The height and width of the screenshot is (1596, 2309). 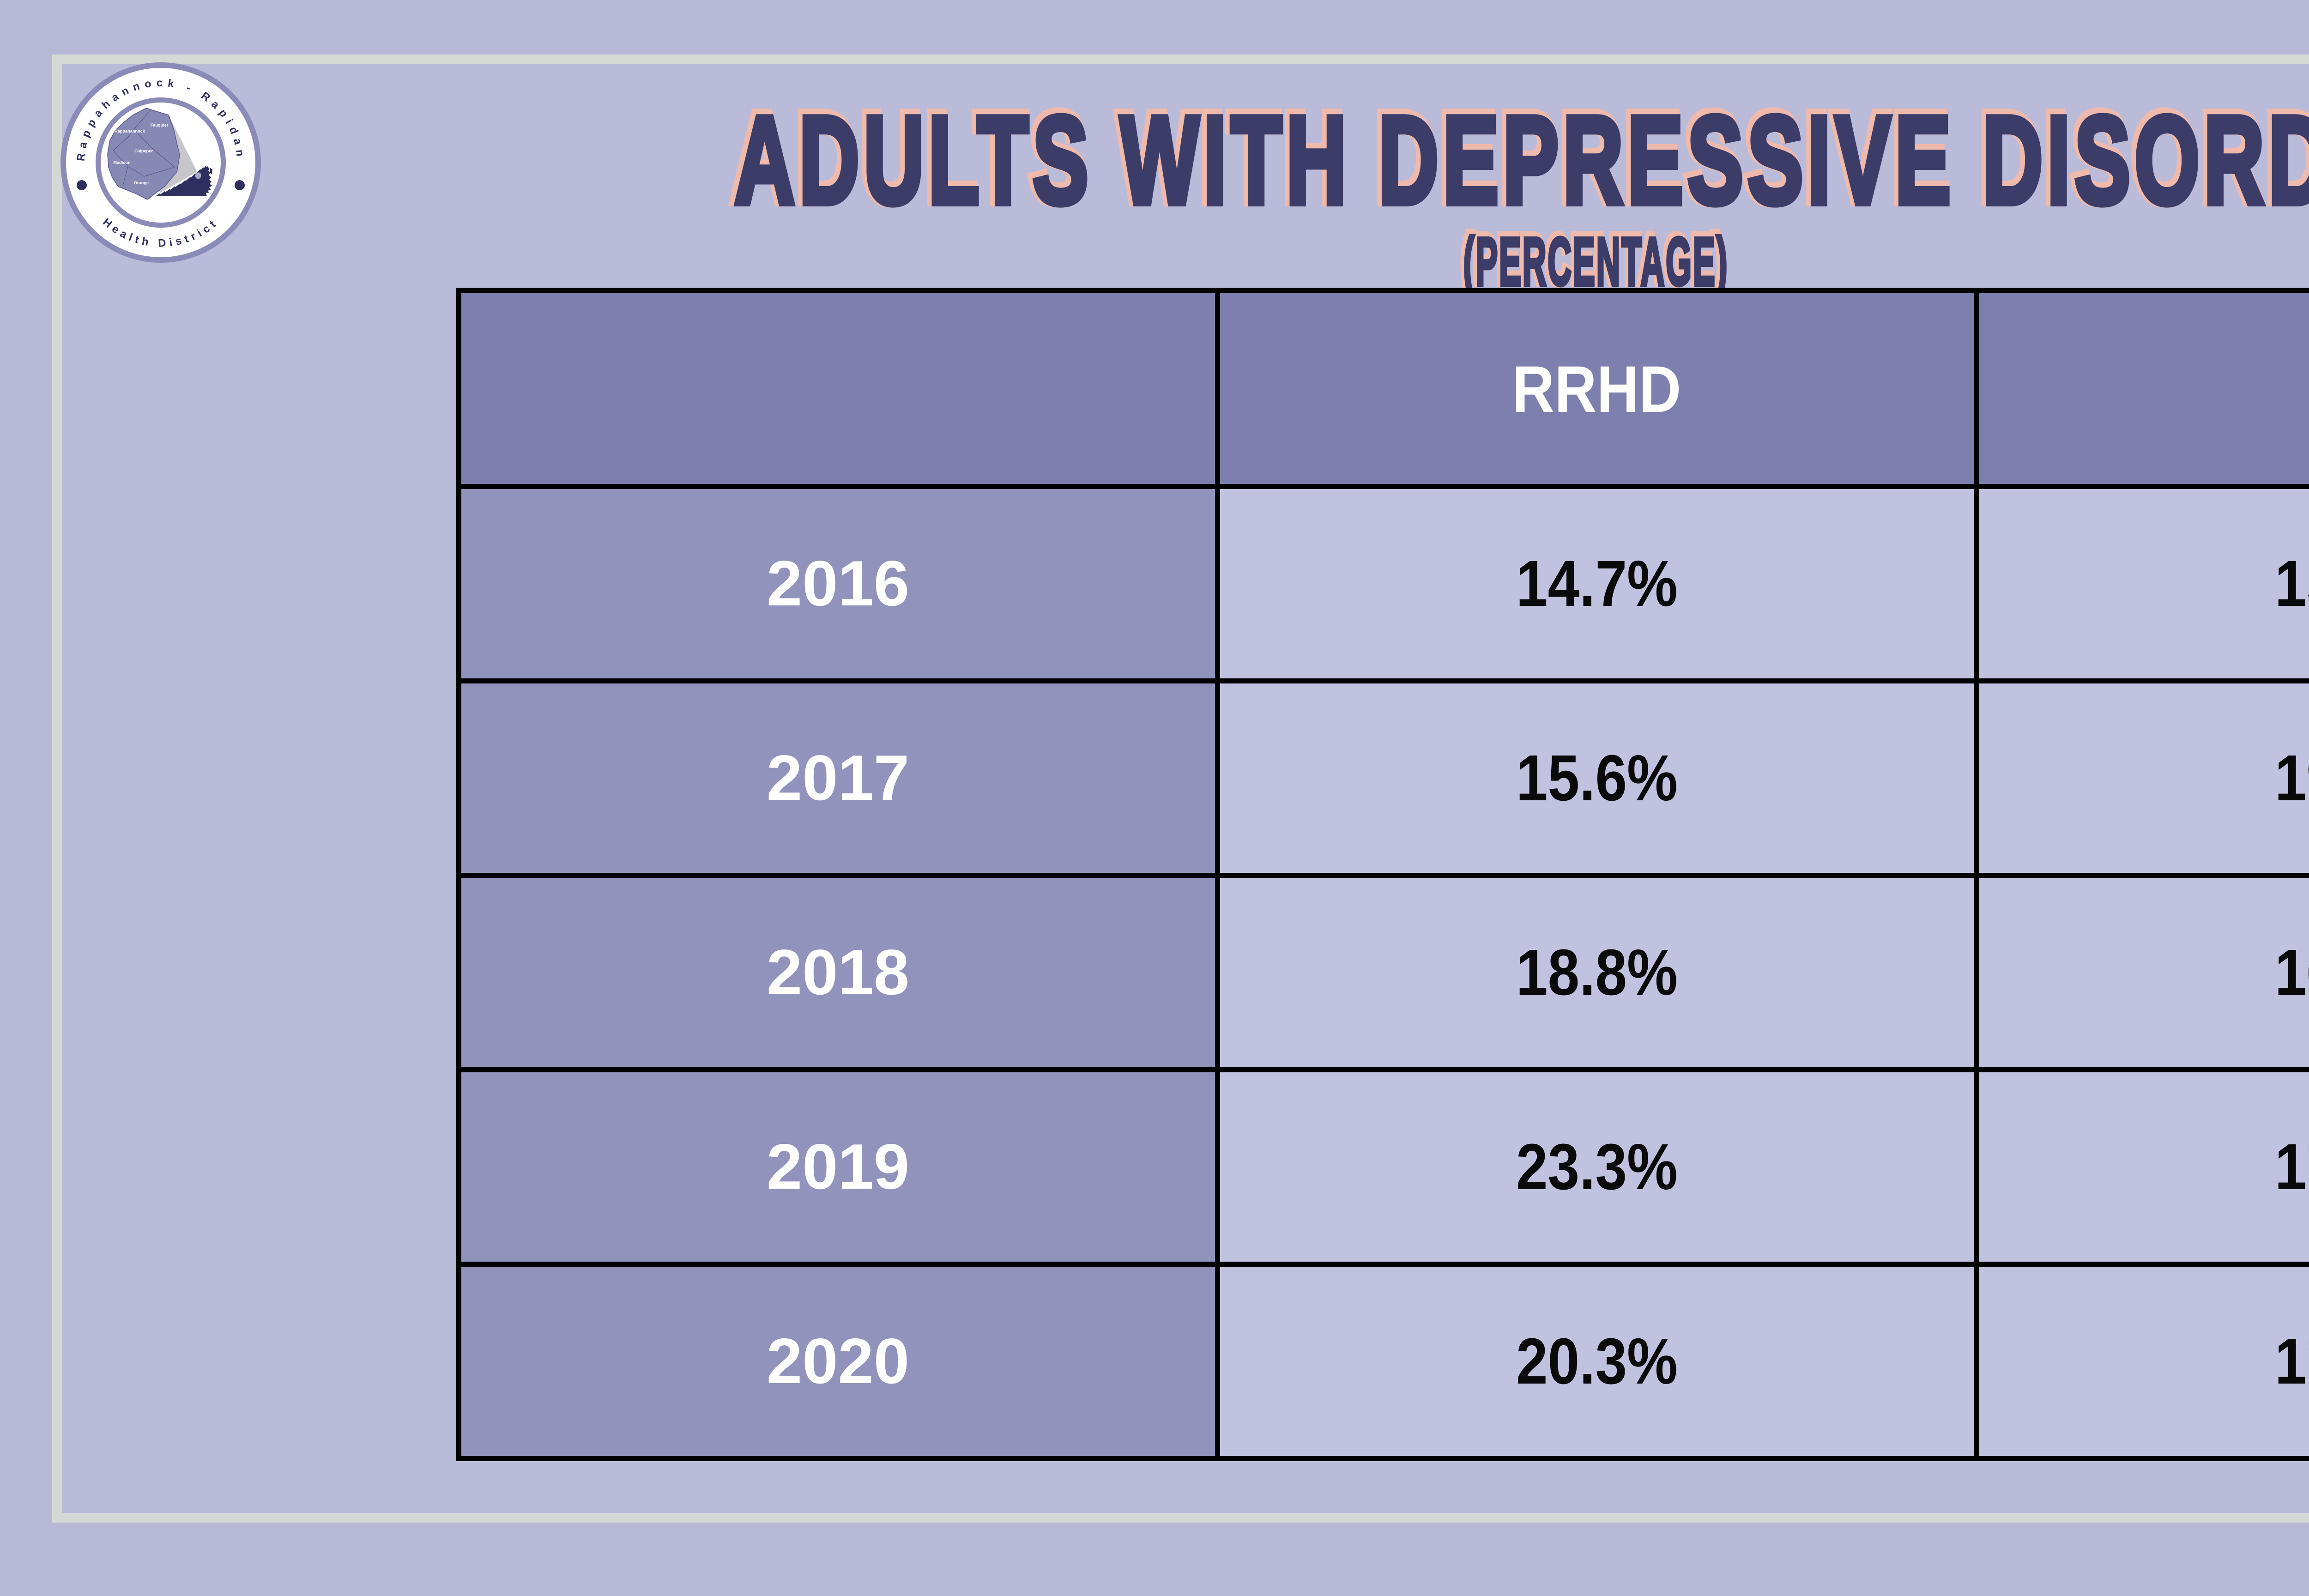 I want to click on svg-text: Rappahannock, so click(x=130, y=131).